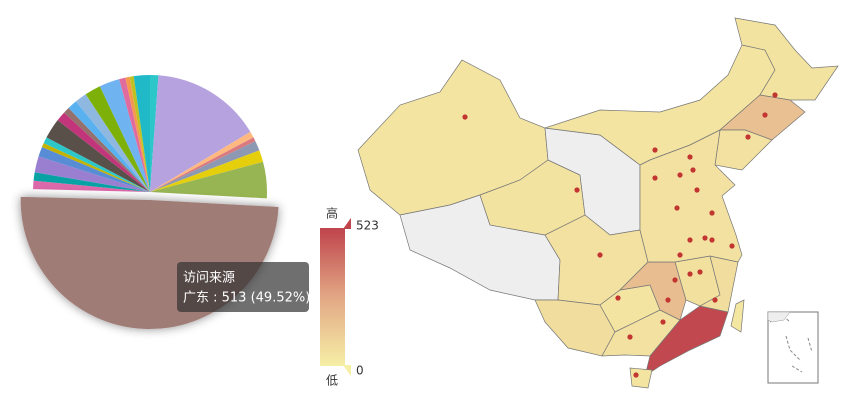  What do you see at coordinates (347, 223) in the screenshot?
I see `visual-map-handle-top` at bounding box center [347, 223].